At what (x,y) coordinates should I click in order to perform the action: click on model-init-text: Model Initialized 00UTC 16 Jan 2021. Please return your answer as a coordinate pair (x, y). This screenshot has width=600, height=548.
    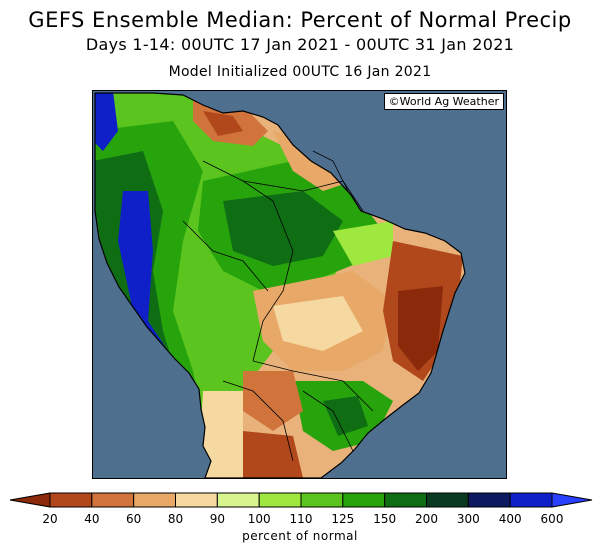
    Looking at the image, I should click on (300, 72).